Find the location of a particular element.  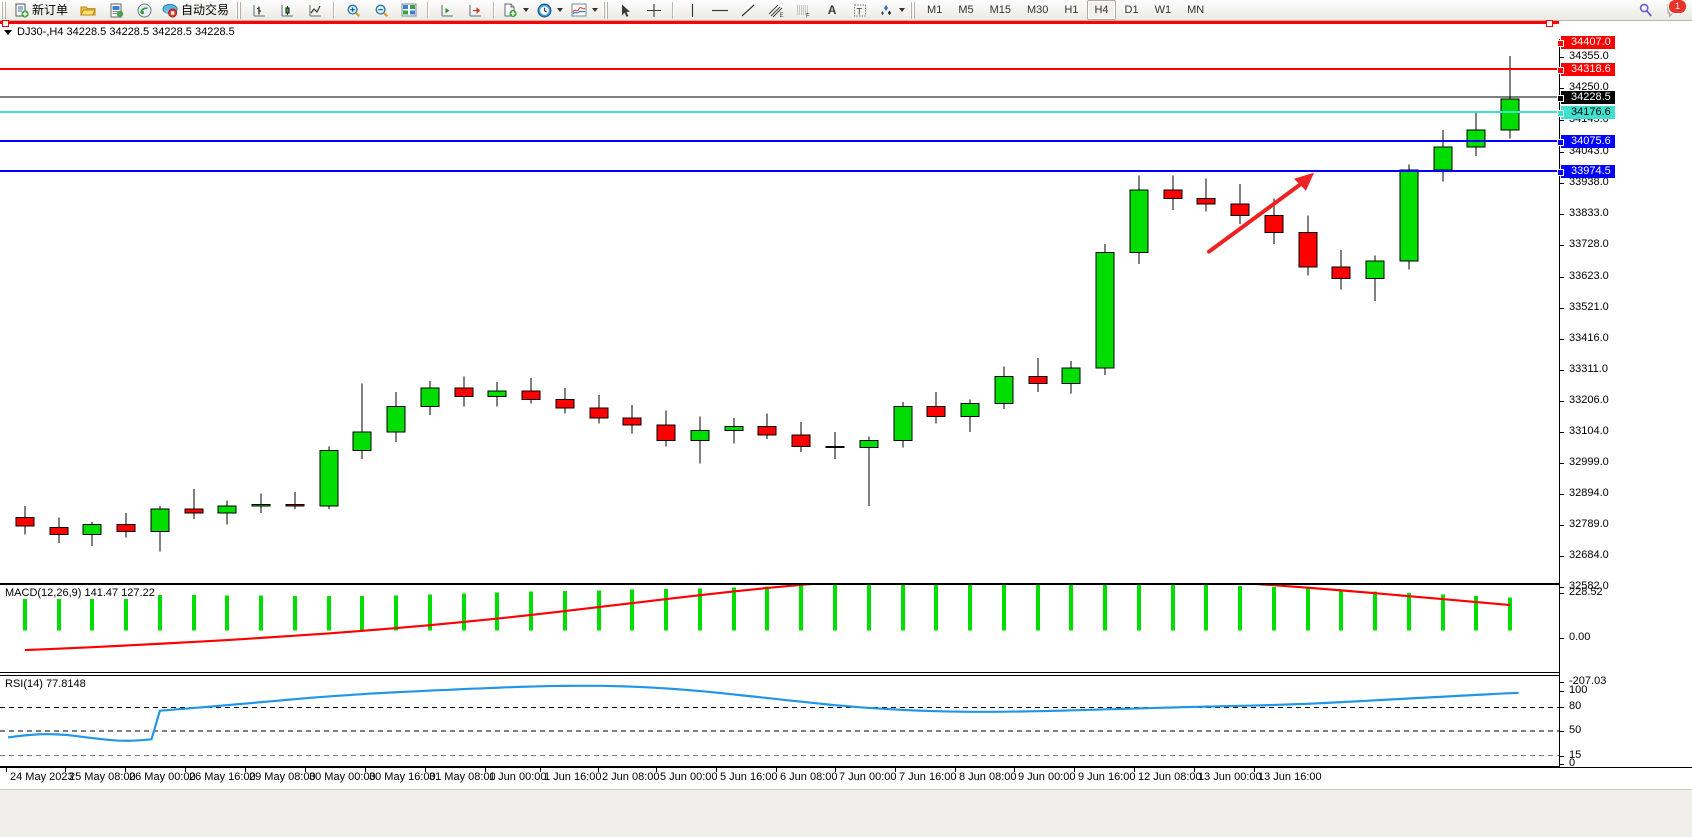

shapes-button is located at coordinates (891, 10).